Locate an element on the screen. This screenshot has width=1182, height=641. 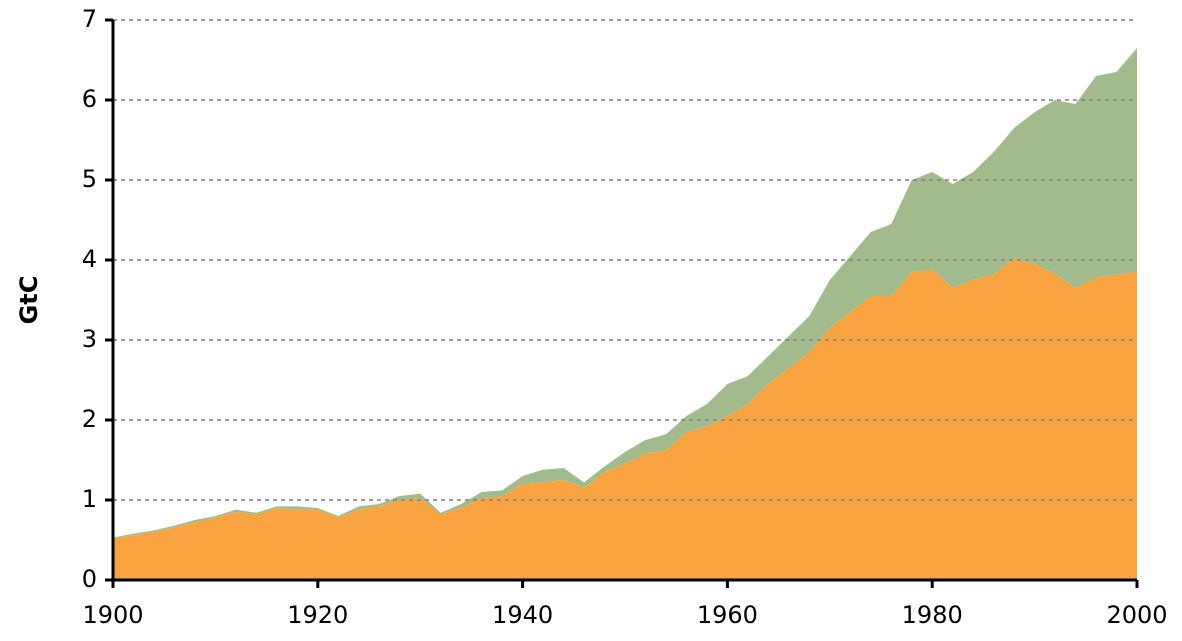
y-tick-label: 0 is located at coordinates (89, 579).